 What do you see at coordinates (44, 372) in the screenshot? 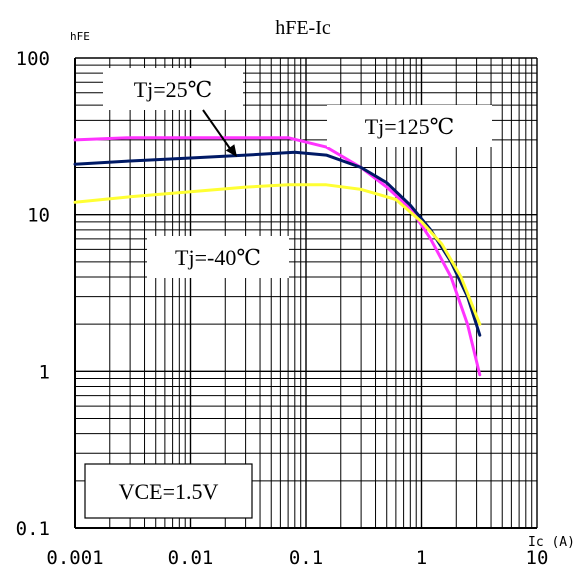
I see `y-tick-label: 1` at bounding box center [44, 372].